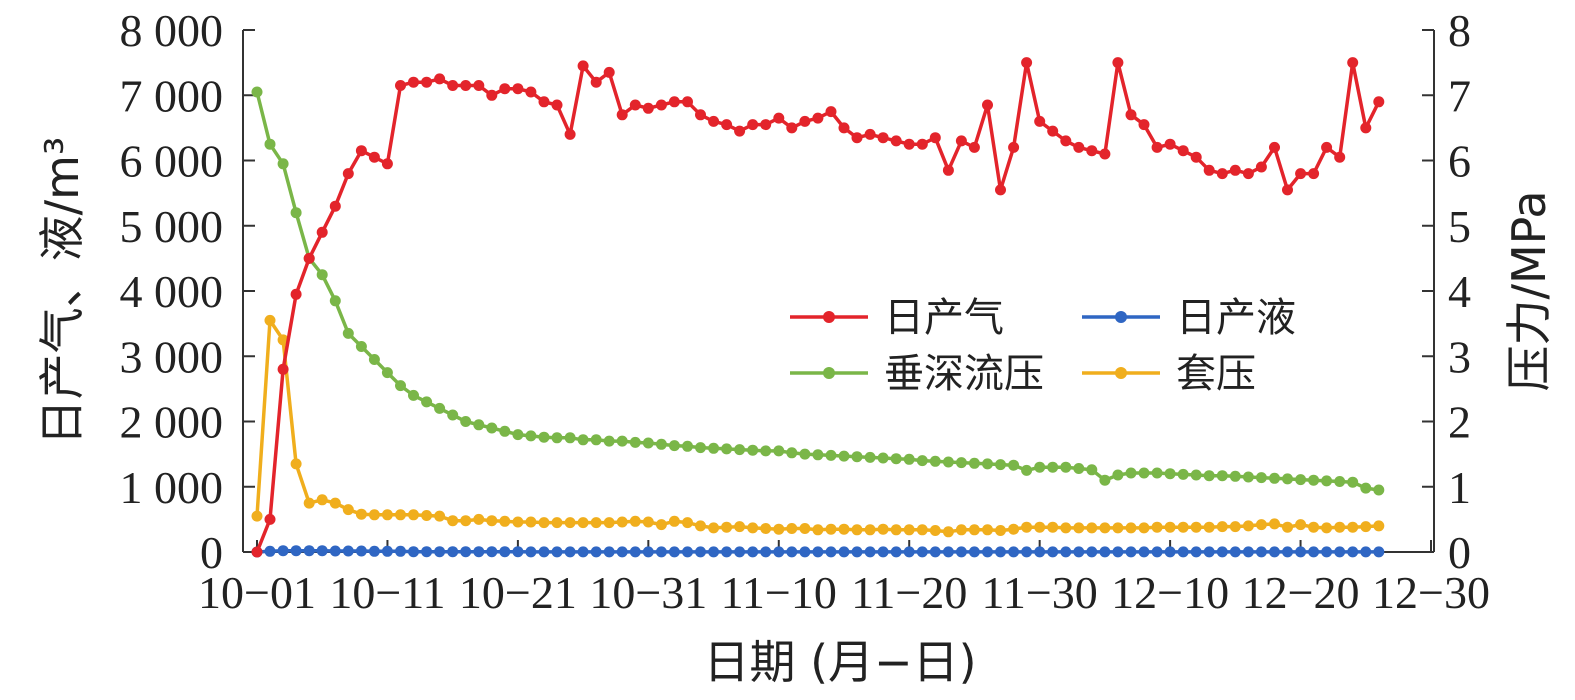  I want to click on left-y-tick-label: 7 000, so click(172, 95).